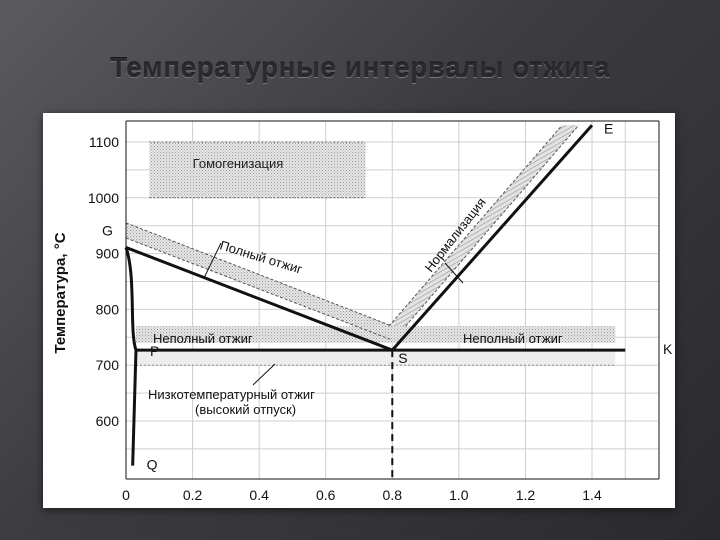  I want to click on y-tick-label: 900, so click(108, 254).